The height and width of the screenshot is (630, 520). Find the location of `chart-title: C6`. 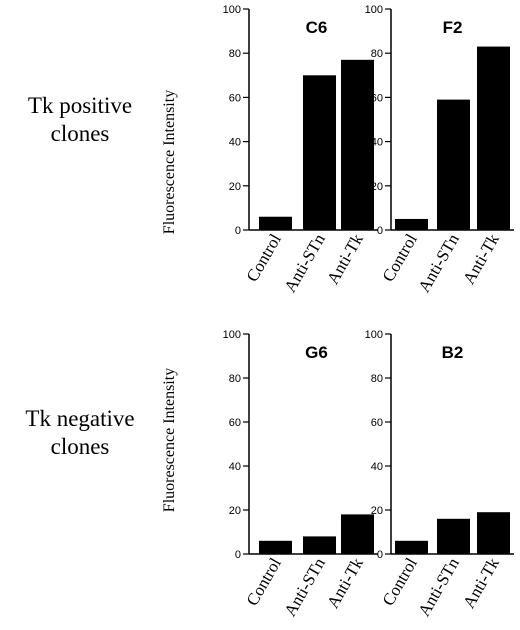

chart-title: C6 is located at coordinates (317, 27).